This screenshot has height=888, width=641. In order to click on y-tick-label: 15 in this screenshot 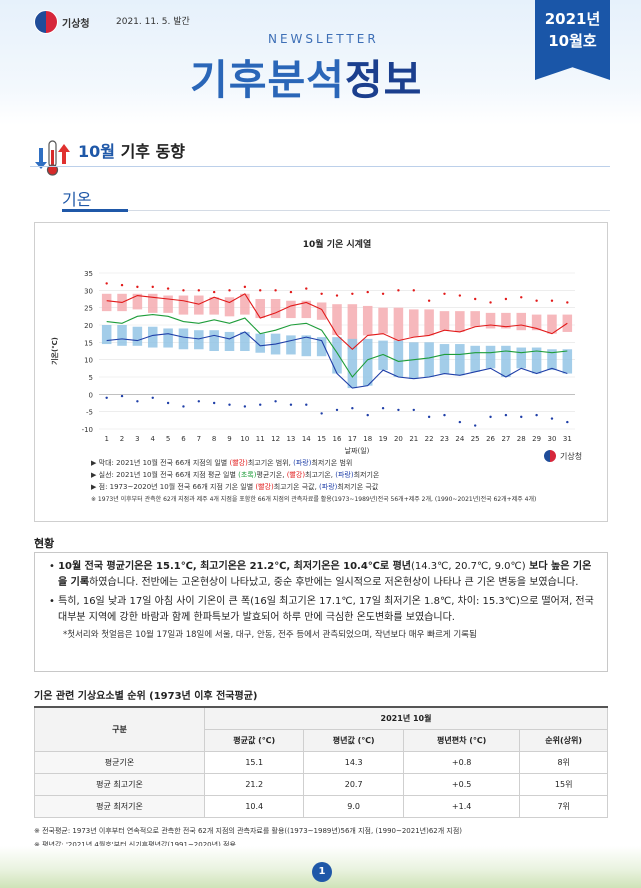, I will do `click(88, 343)`.